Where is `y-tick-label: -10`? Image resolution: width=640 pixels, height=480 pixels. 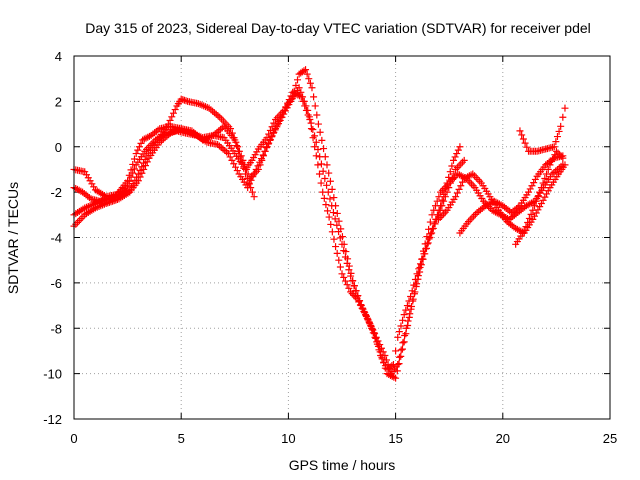
y-tick-label: -10 is located at coordinates (52, 374).